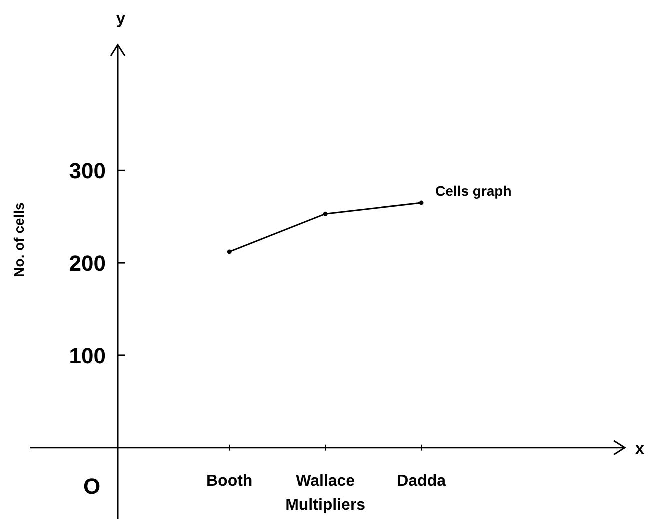 The height and width of the screenshot is (519, 650). What do you see at coordinates (87, 171) in the screenshot?
I see `y-tick-label: 300` at bounding box center [87, 171].